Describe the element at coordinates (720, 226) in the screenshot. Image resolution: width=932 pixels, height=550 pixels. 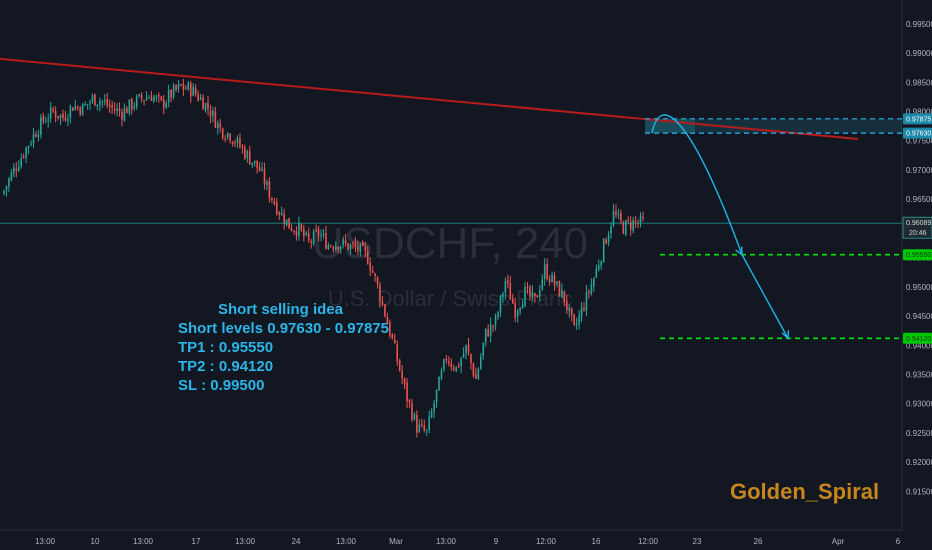
I see `projection-arrow` at that location.